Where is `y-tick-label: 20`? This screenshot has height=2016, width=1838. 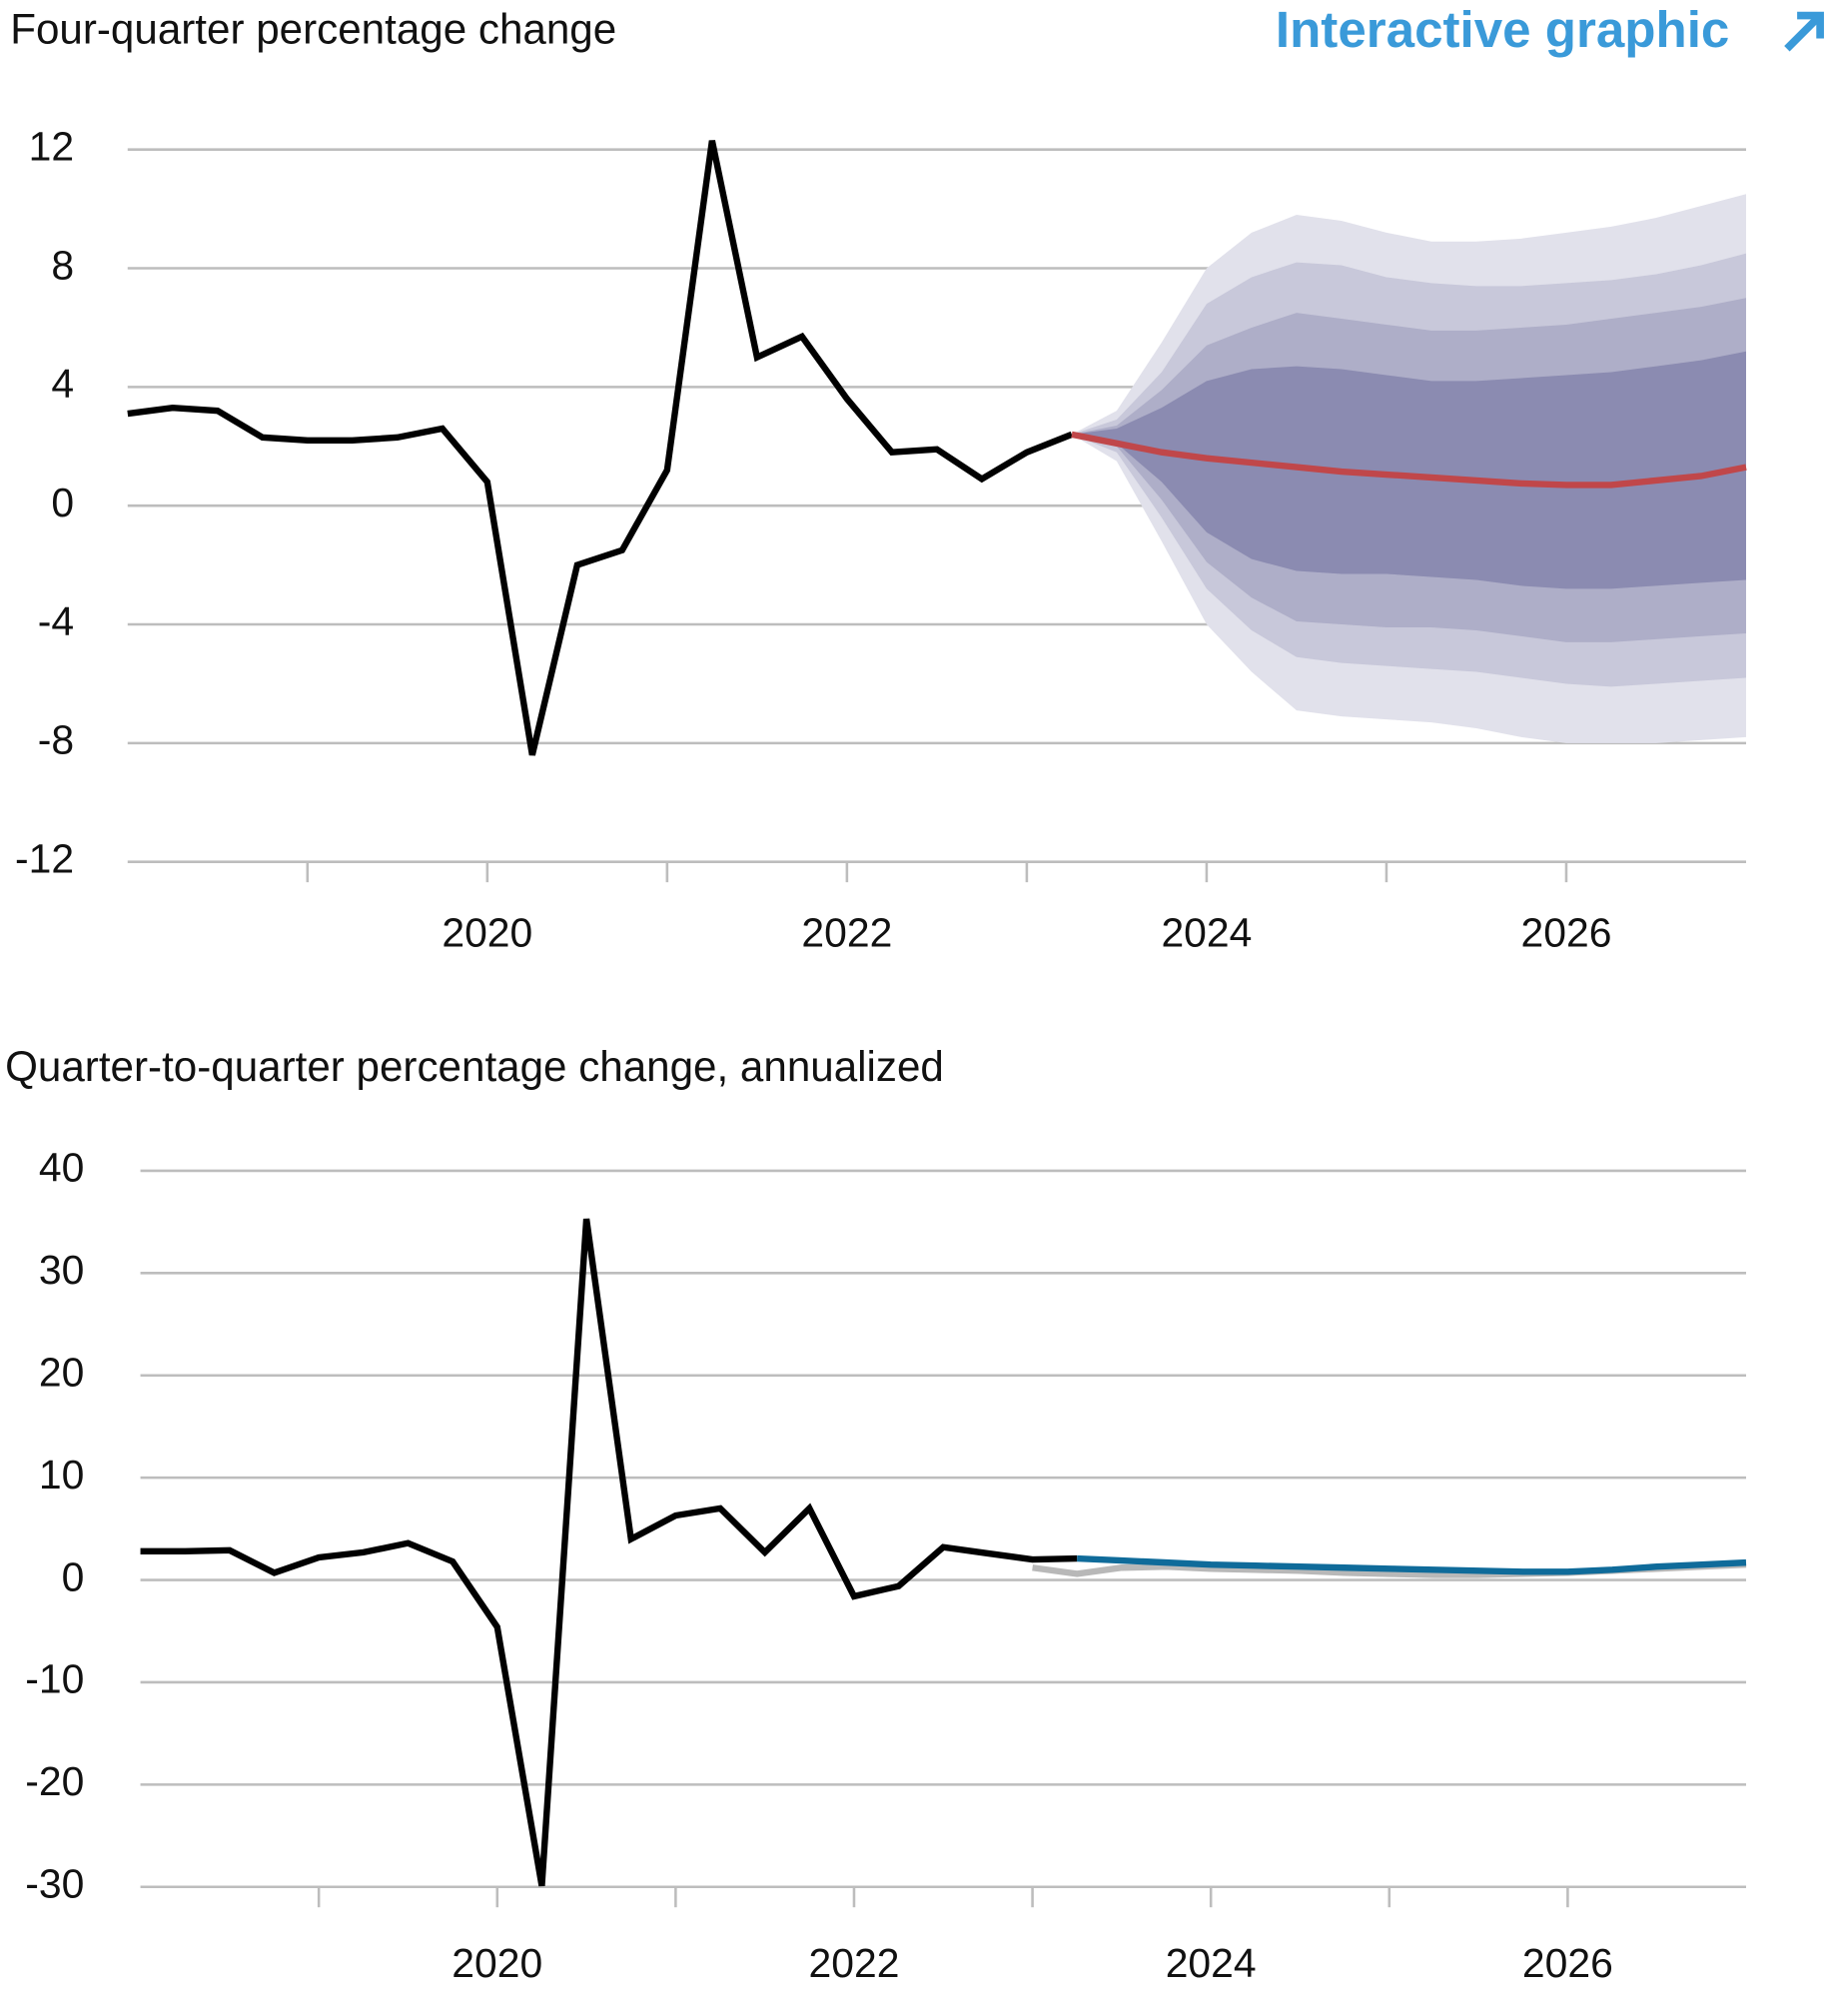
y-tick-label: 20 is located at coordinates (61, 1373).